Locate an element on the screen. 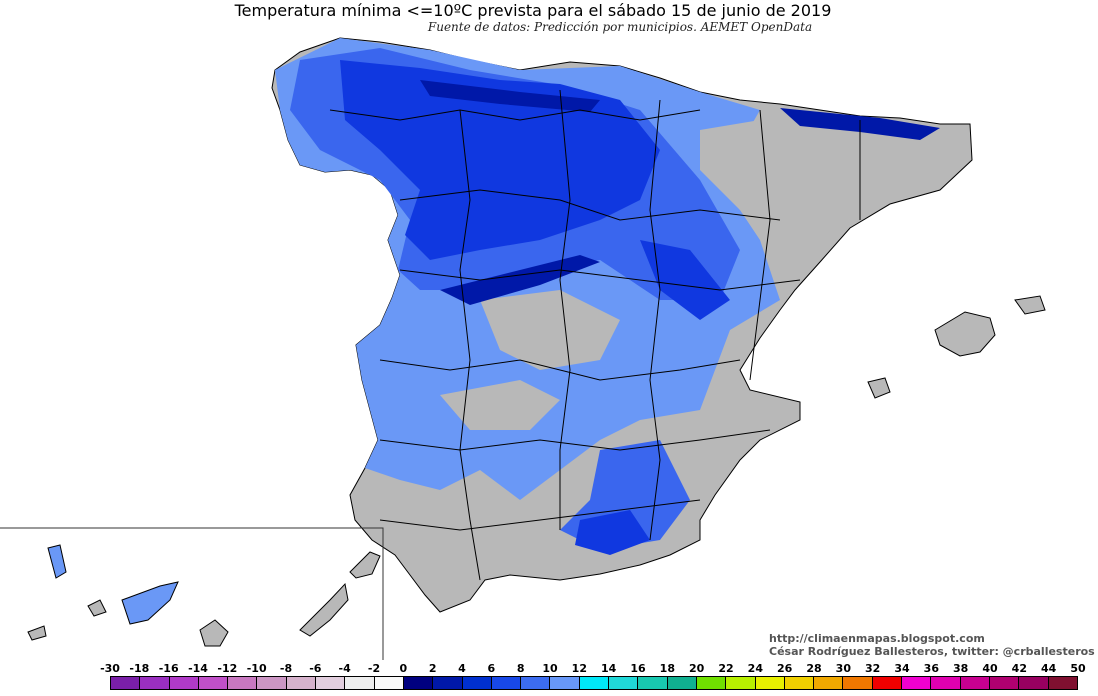  legend-tick-label: -18 is located at coordinates (139, 668).